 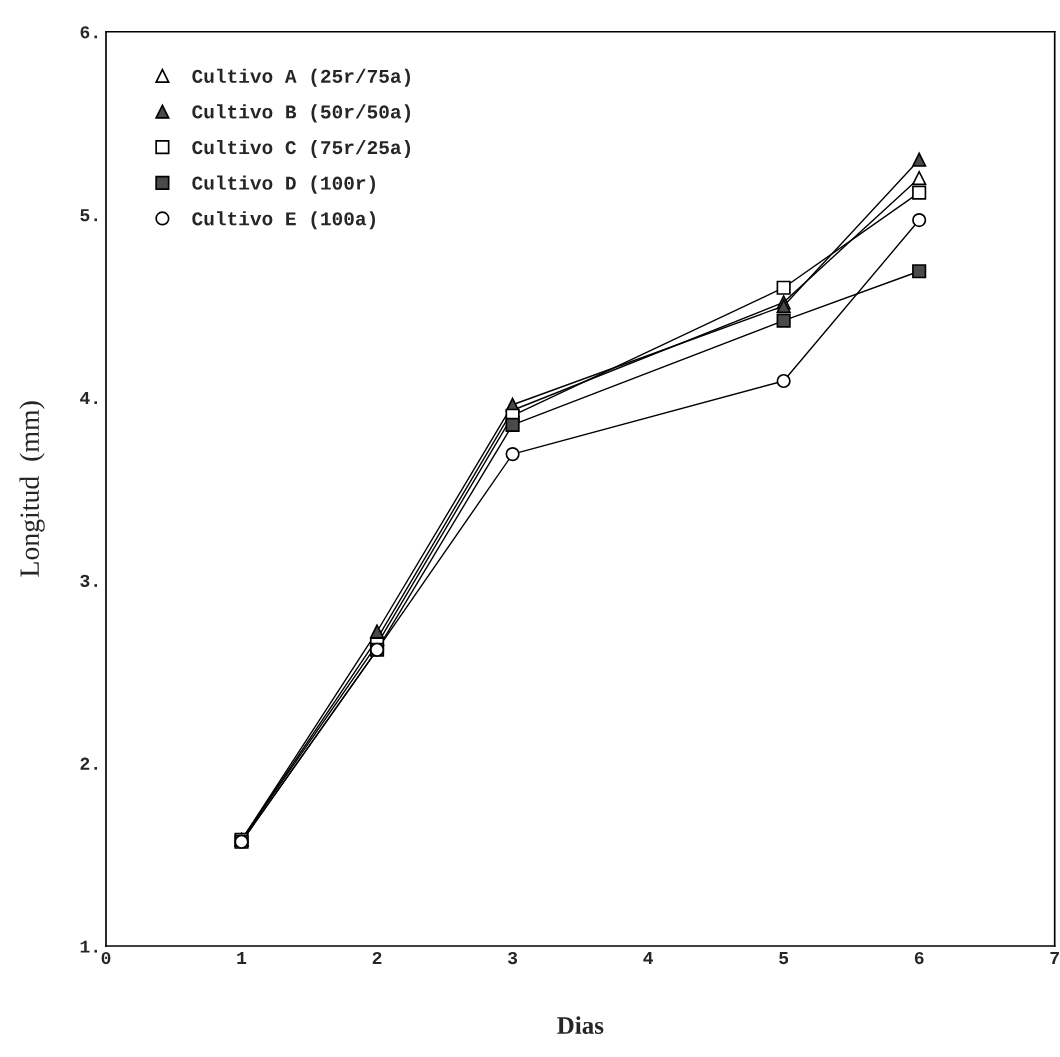 What do you see at coordinates (88, 581) in the screenshot?
I see `y-tick-label: 3.` at bounding box center [88, 581].